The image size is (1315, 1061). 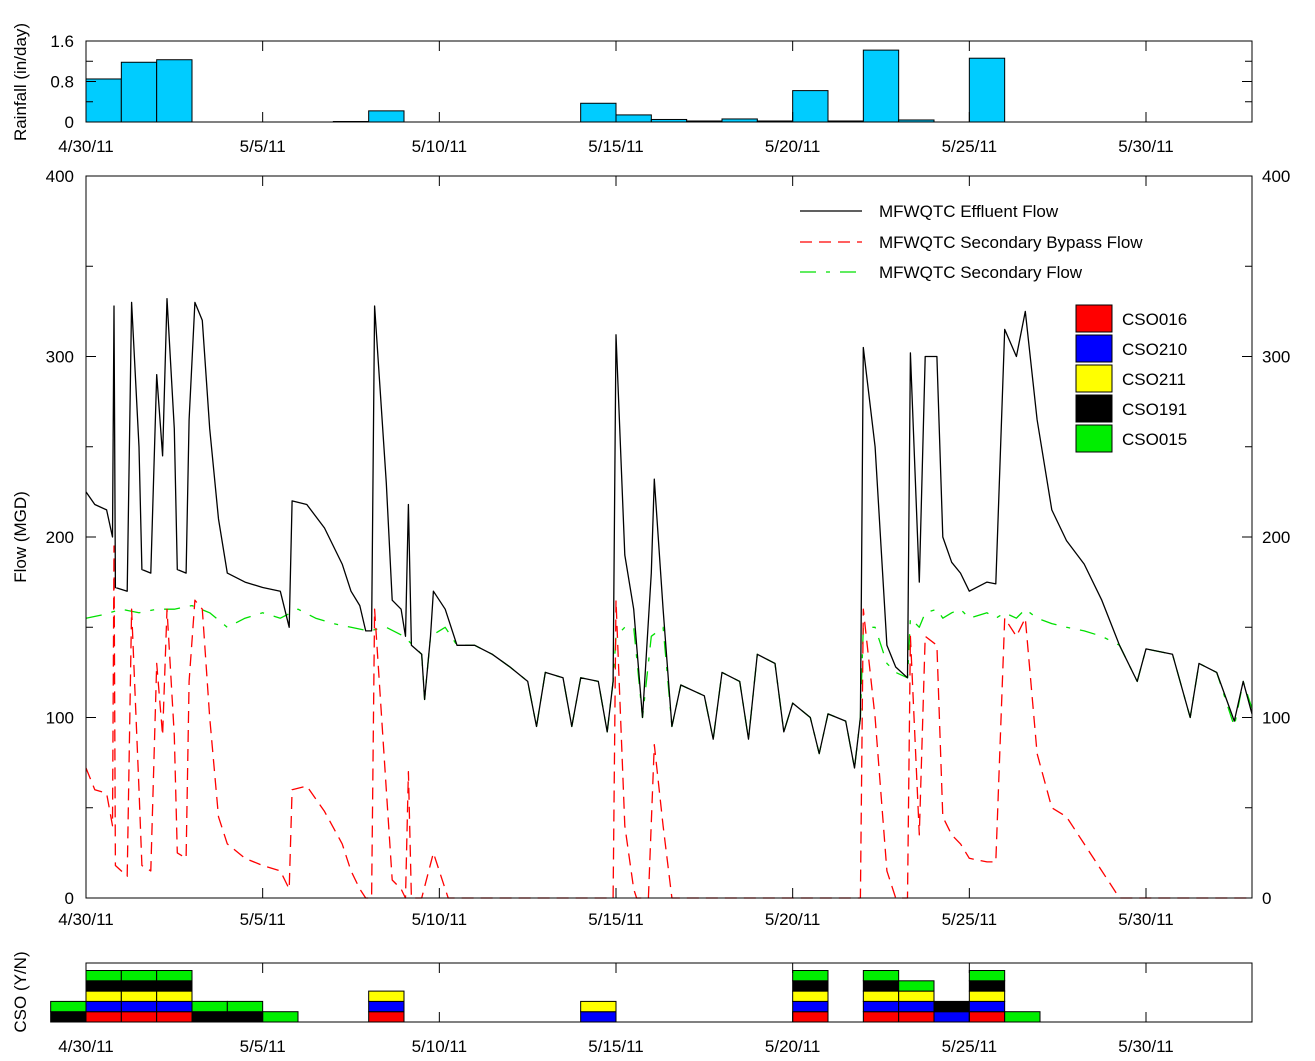 I want to click on right-y-tick-label: 200, so click(x=1276, y=537).